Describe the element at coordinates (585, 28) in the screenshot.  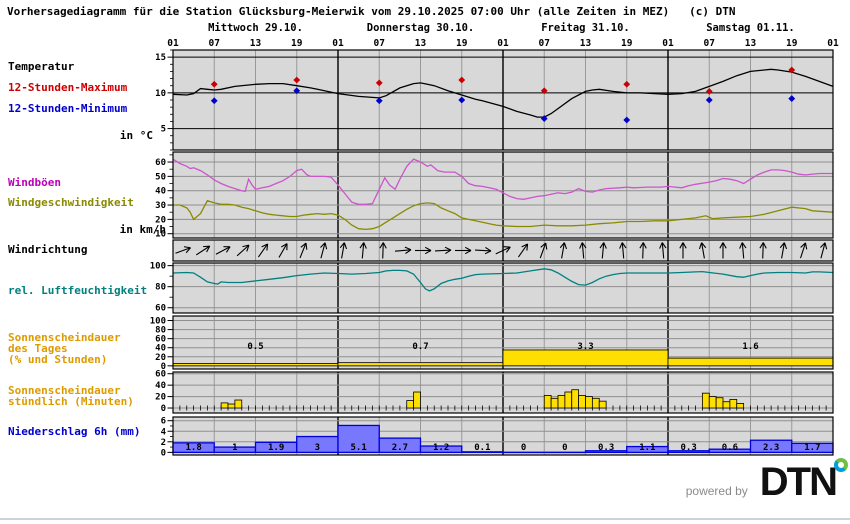
I see `svg-text: Freitag 31.10.` at that location.